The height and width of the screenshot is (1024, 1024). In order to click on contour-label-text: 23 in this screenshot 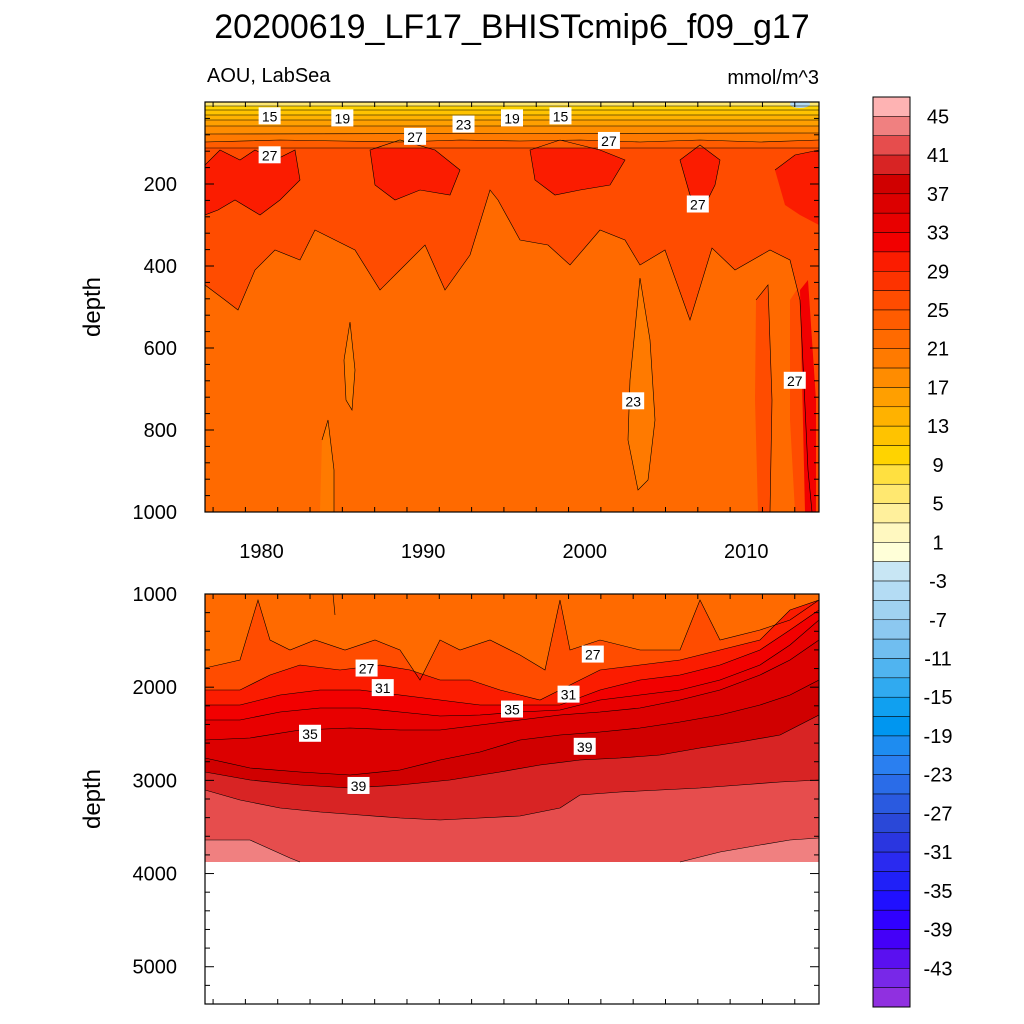, I will do `click(633, 401)`.